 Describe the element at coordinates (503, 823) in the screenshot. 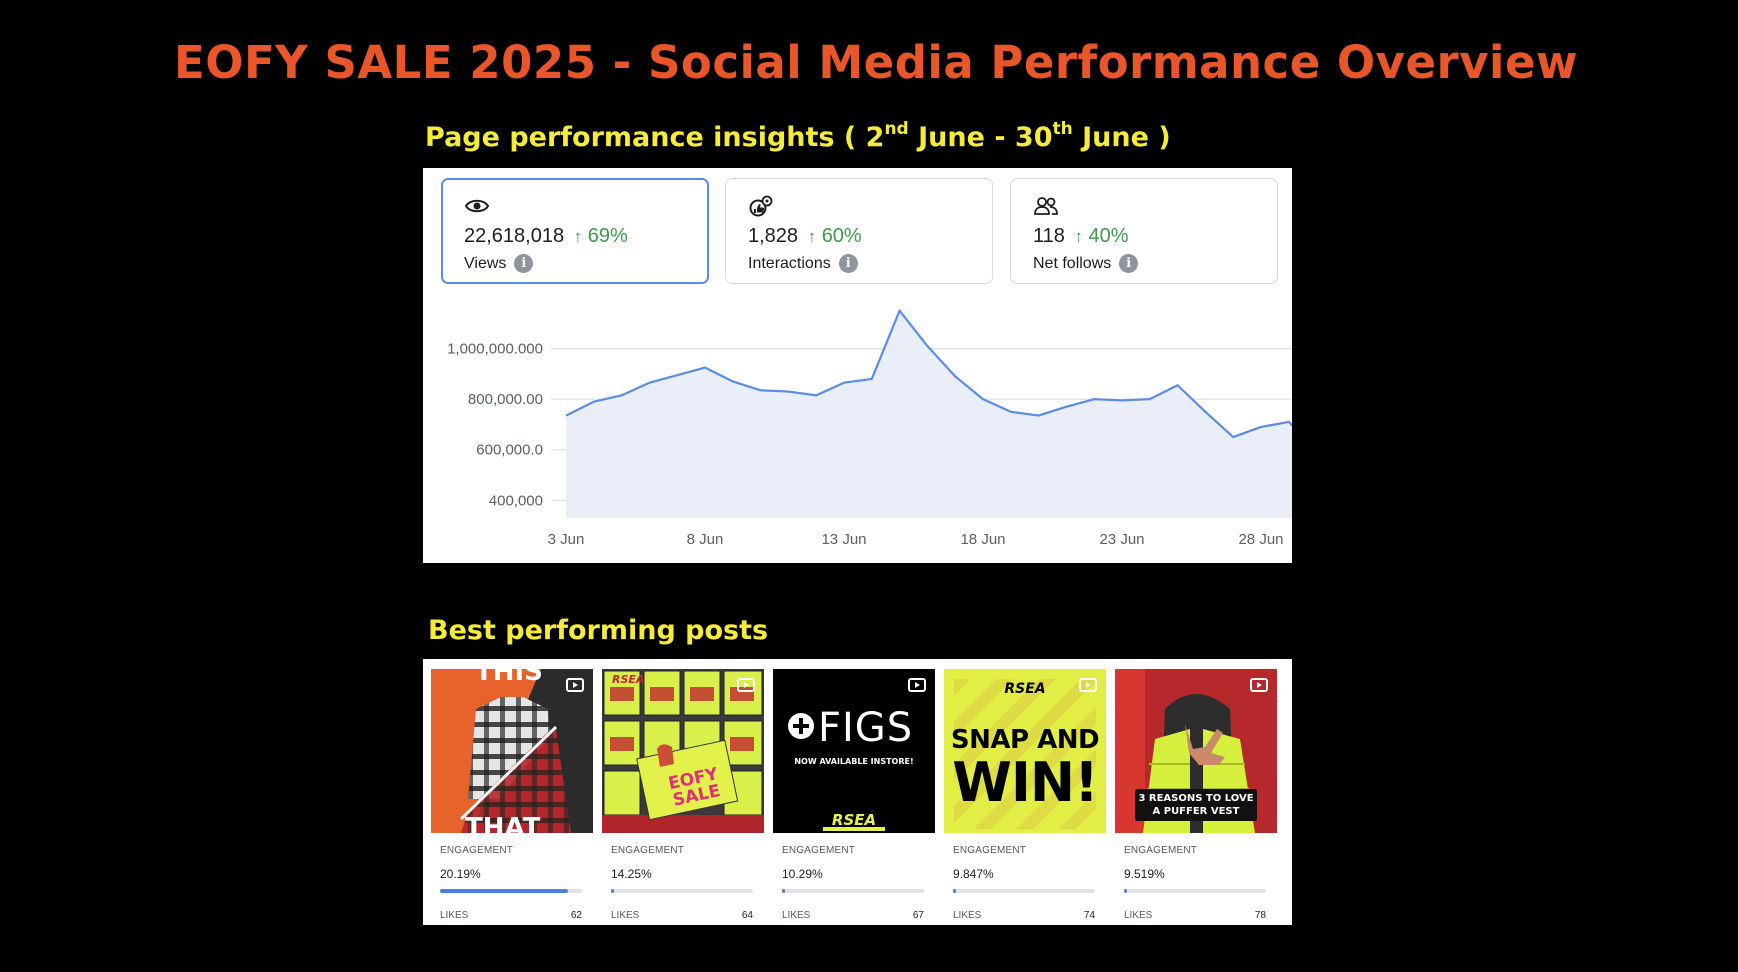

I see `post-text-bottom: THAT` at that location.